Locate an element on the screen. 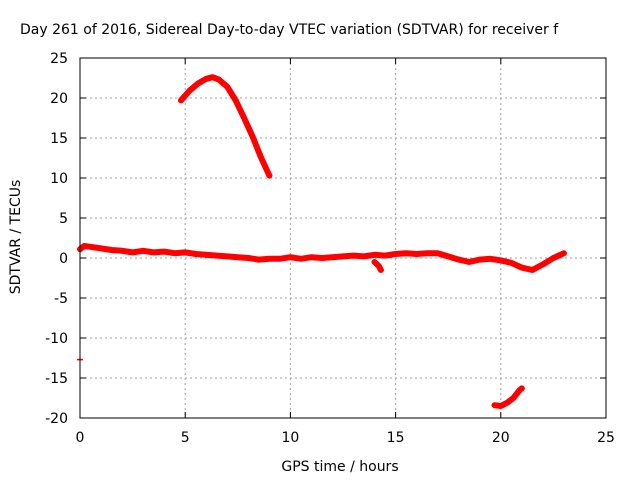  y-tick-label: 20 is located at coordinates (59, 99).